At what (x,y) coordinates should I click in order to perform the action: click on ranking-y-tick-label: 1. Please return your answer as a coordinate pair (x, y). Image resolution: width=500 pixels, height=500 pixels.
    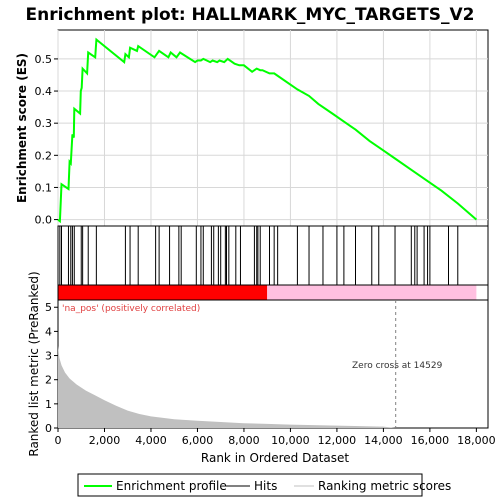
    Looking at the image, I should click on (48, 404).